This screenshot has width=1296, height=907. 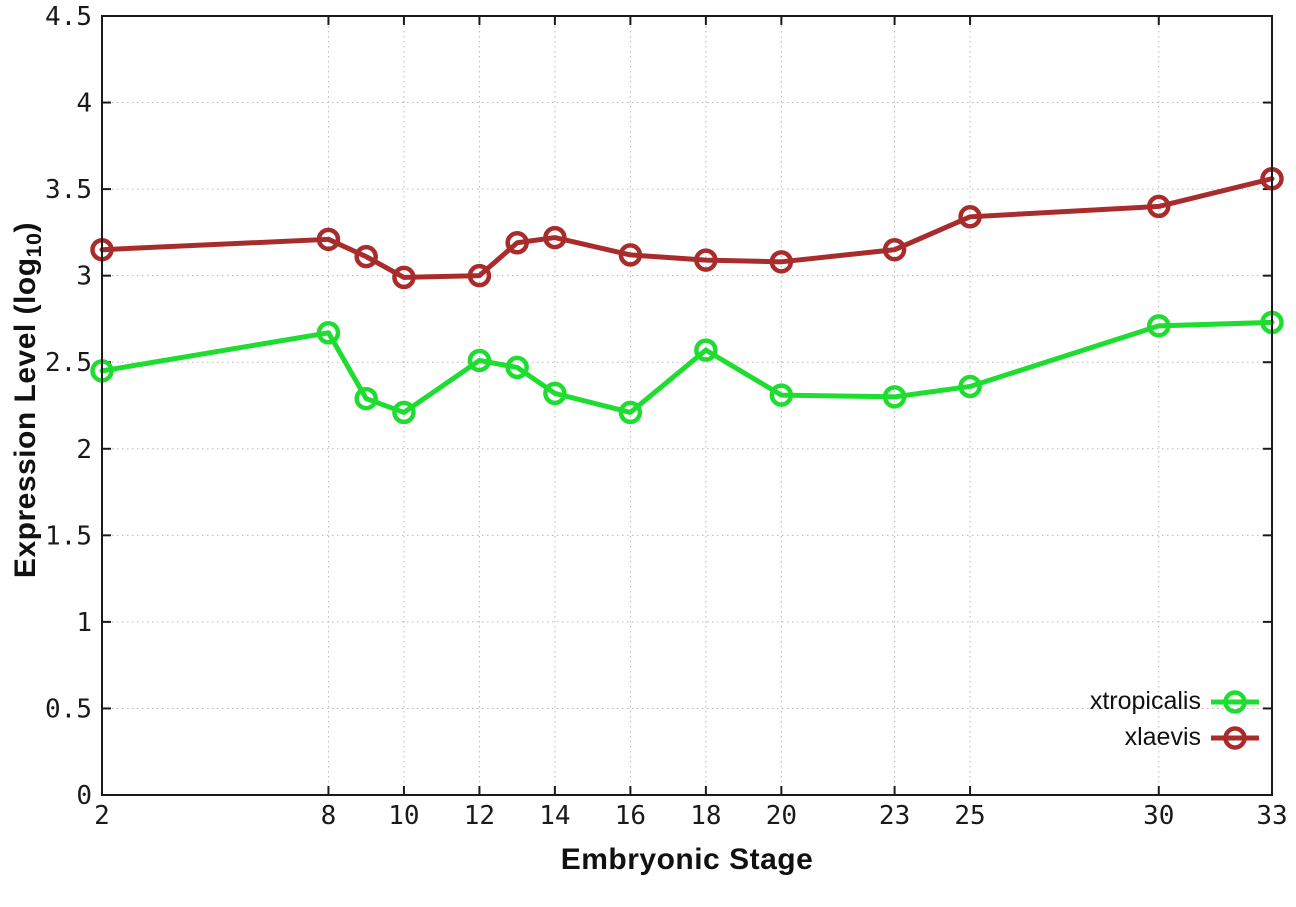 What do you see at coordinates (479, 816) in the screenshot?
I see `x-tick-label: 12` at bounding box center [479, 816].